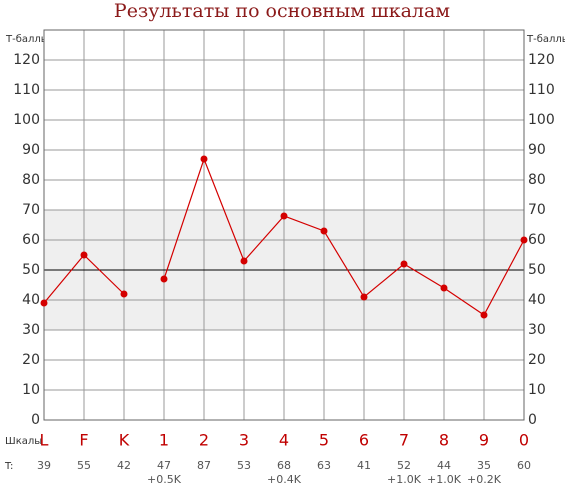  Describe the element at coordinates (484, 479) in the screenshot. I see `correction-text: +0.2K` at that location.